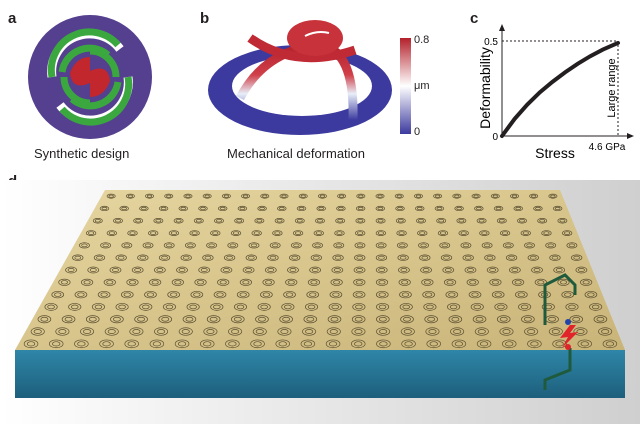  Describe the element at coordinates (495, 137) in the screenshot. I see `y-tick-0: 0` at that location.